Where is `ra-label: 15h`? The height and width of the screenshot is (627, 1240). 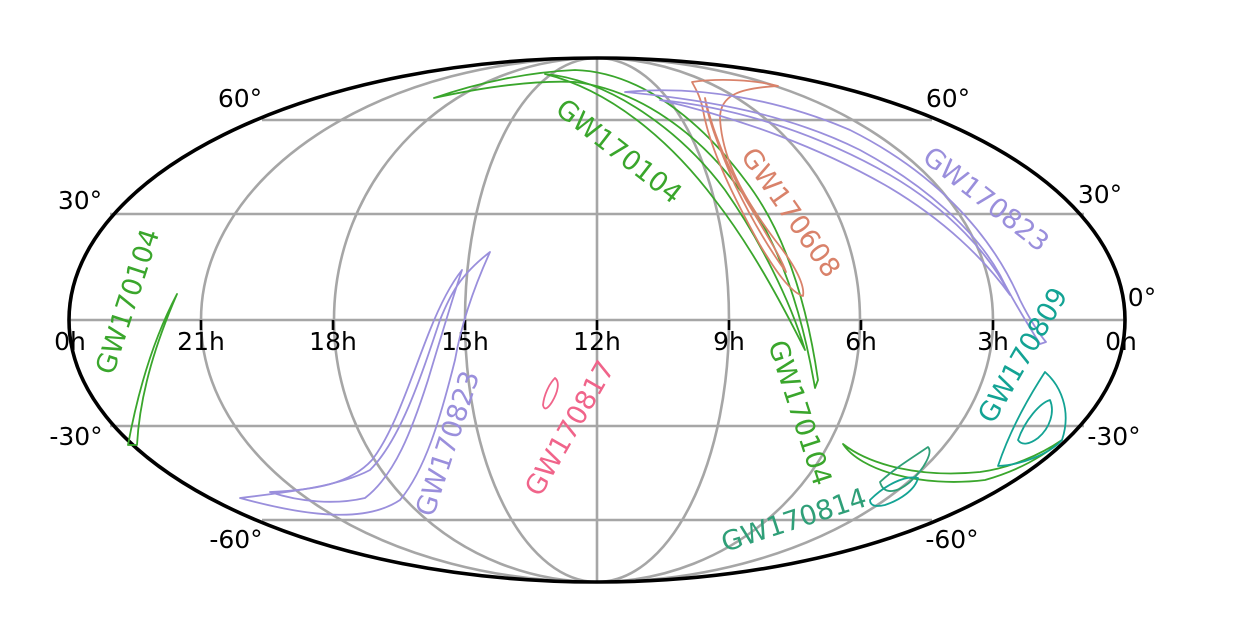
ra-label: 15h is located at coordinates (465, 341).